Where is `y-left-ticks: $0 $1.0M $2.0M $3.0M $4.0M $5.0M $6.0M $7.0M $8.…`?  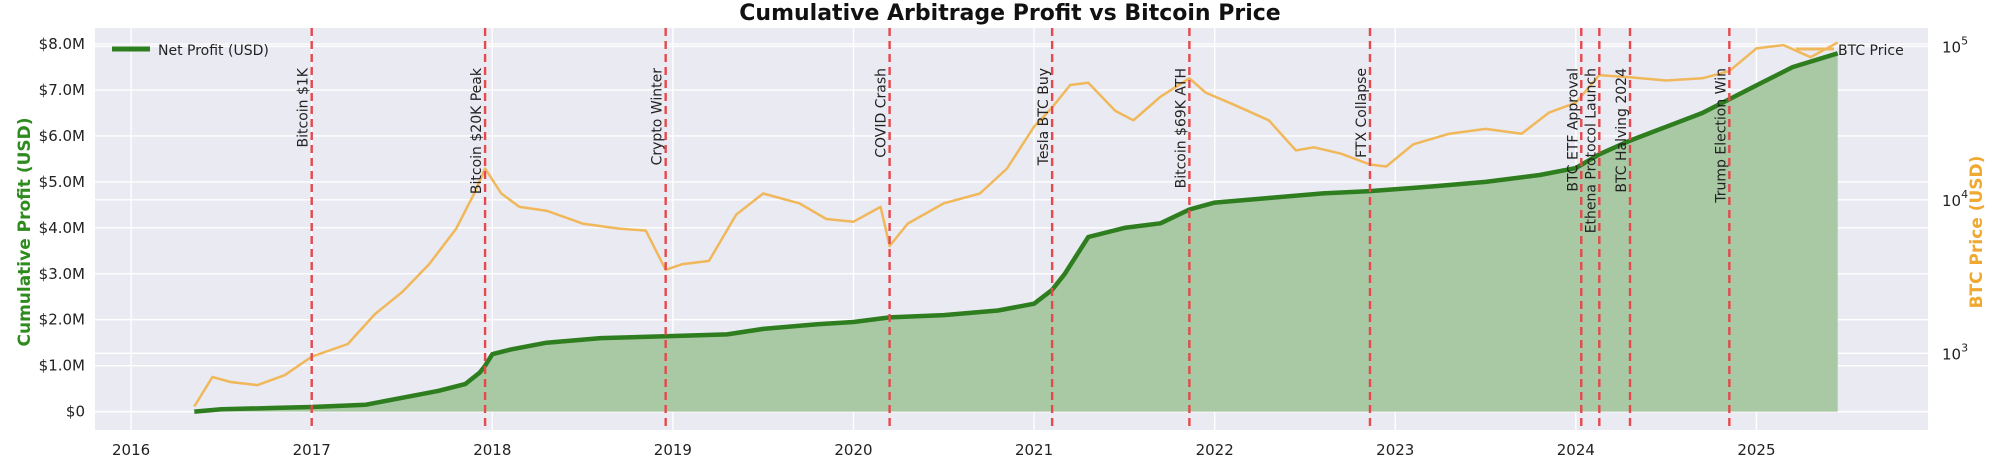
y-left-ticks: $0 $1.0M $2.0M $3.0M $4.0M $5.0M $6.0M $7.0M $8.… is located at coordinates (62, 228).